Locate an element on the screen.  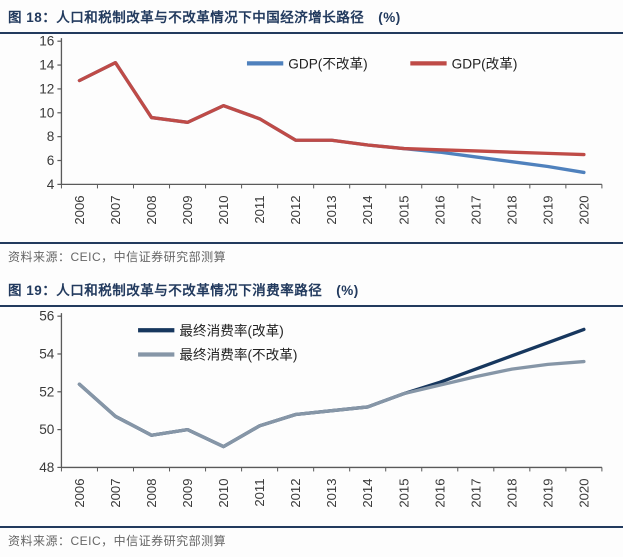
legend-label-0: 最终消费率(改革) is located at coordinates (231, 330).